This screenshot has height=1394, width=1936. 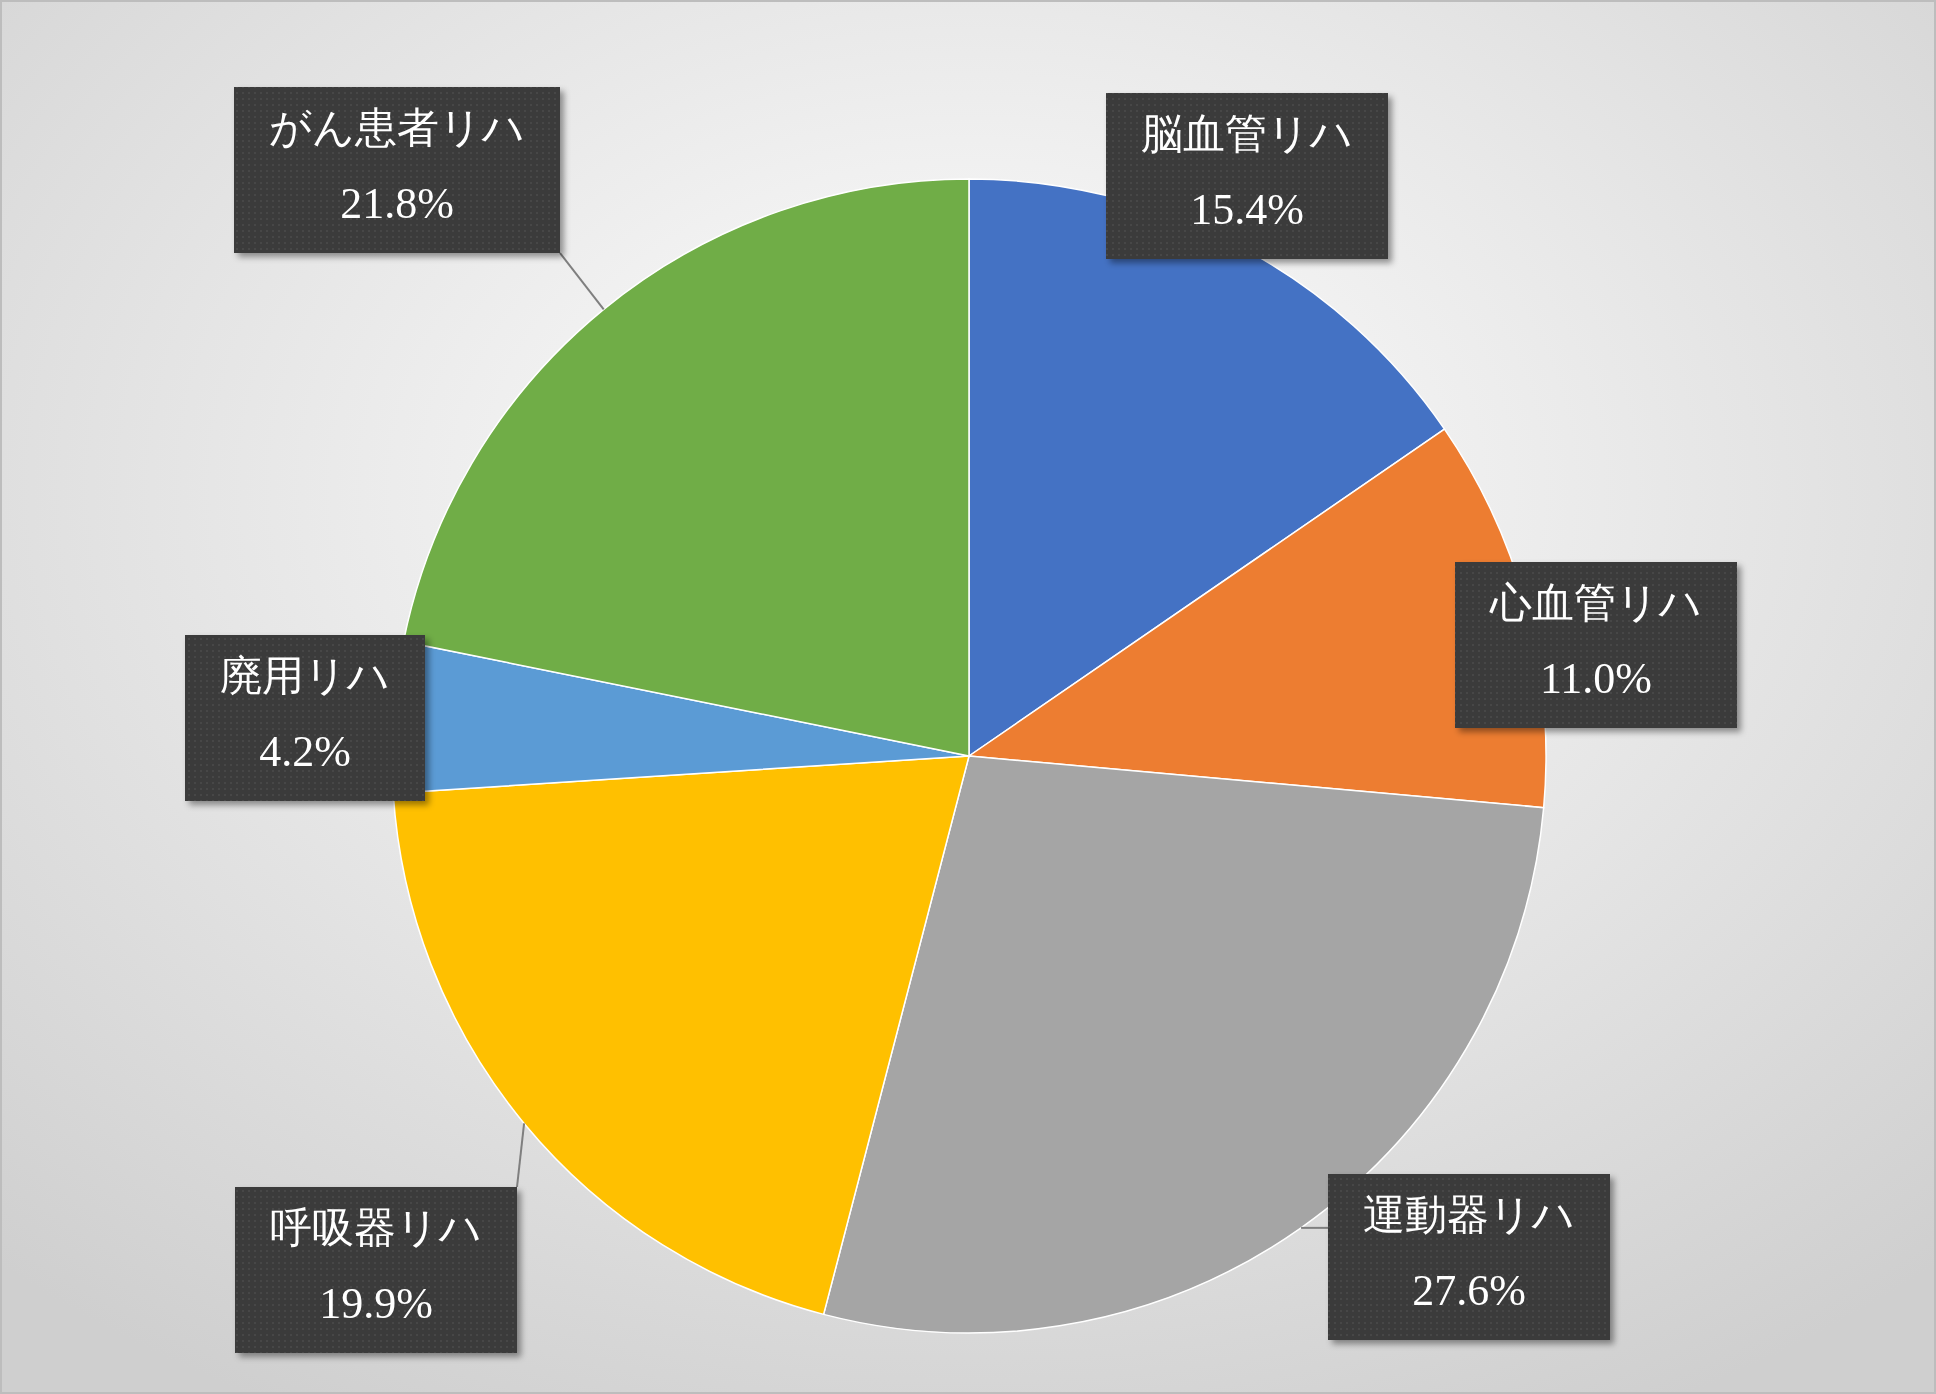 What do you see at coordinates (1247, 209) in the screenshot?
I see `data-label: 15.4%` at bounding box center [1247, 209].